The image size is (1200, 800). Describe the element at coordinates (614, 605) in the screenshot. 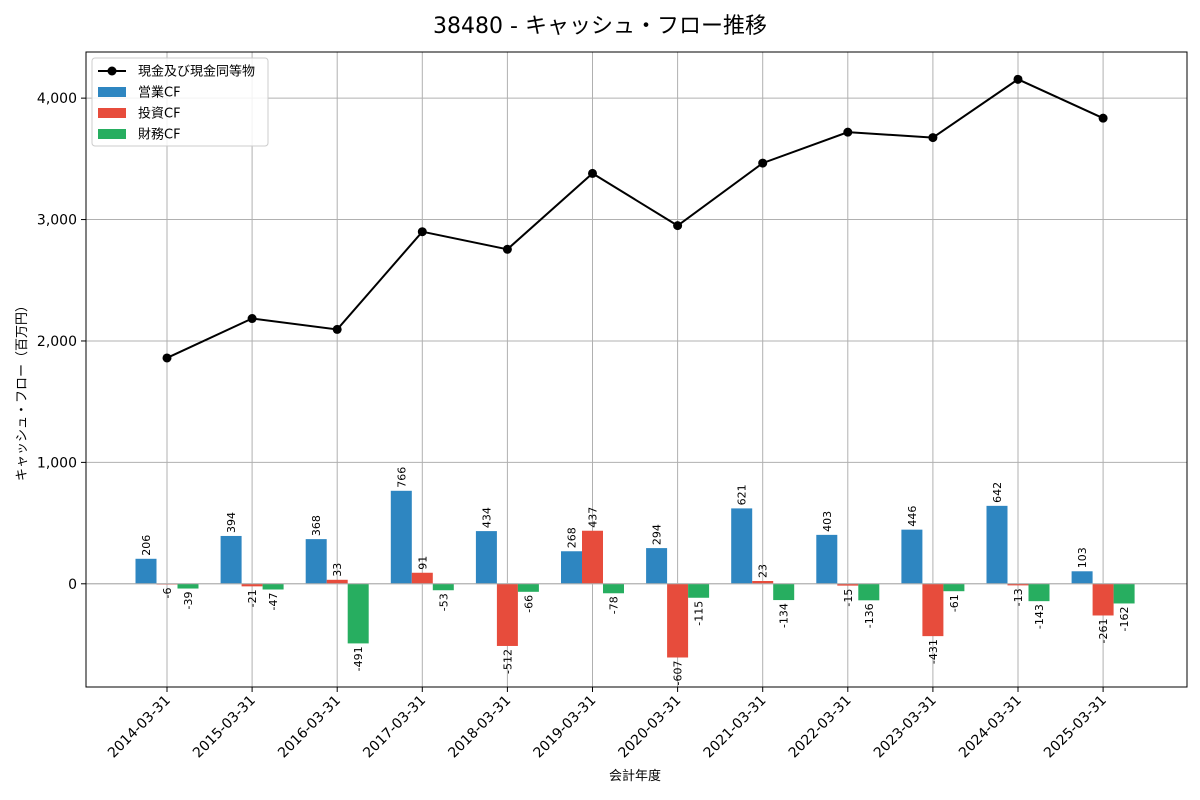

I see `bar-value-label: -78` at that location.